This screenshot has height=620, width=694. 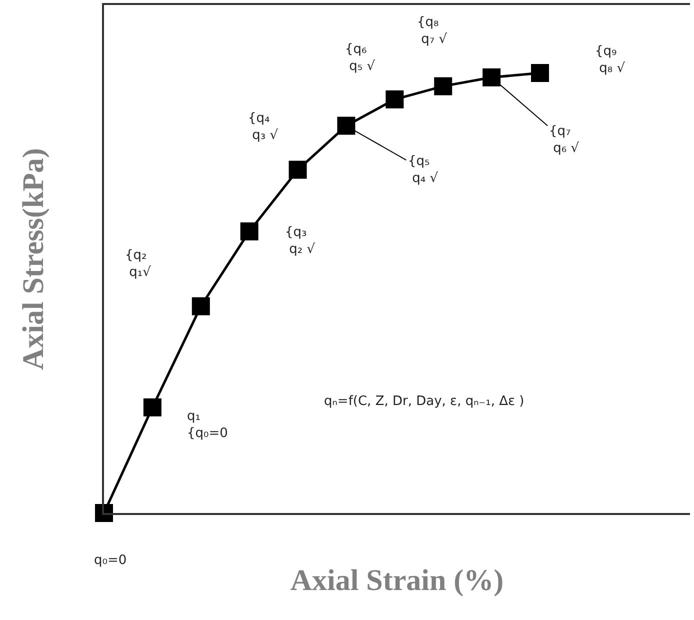 I want to click on text: q₀=0, so click(x=110, y=560).